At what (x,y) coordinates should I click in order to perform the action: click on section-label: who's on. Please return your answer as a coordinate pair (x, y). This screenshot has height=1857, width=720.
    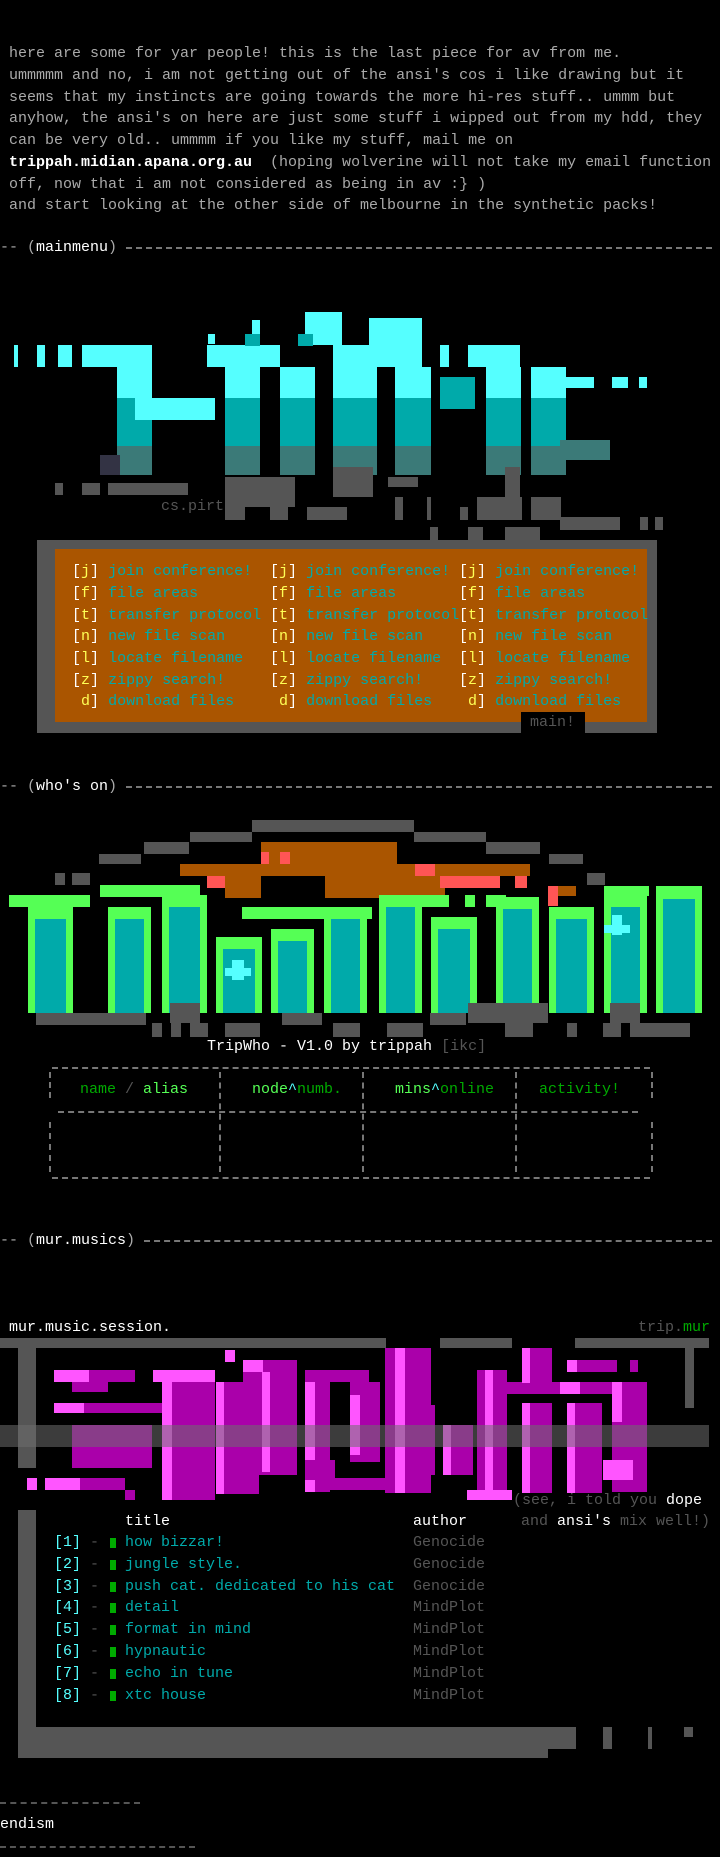
    Looking at the image, I should click on (72, 787).